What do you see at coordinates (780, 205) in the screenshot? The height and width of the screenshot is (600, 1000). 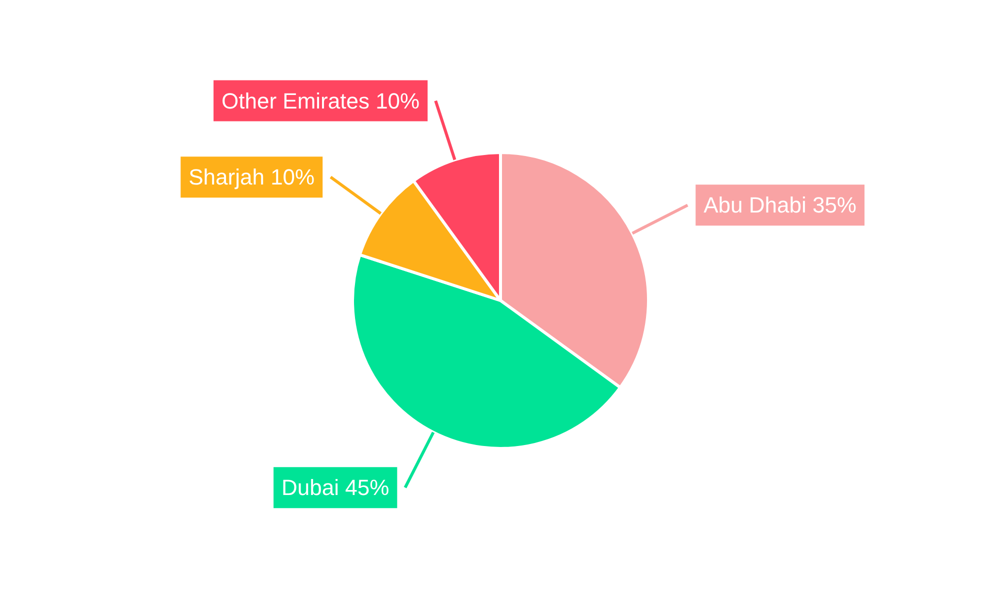 I see `slice-label: Abu Dhabi 35%` at bounding box center [780, 205].